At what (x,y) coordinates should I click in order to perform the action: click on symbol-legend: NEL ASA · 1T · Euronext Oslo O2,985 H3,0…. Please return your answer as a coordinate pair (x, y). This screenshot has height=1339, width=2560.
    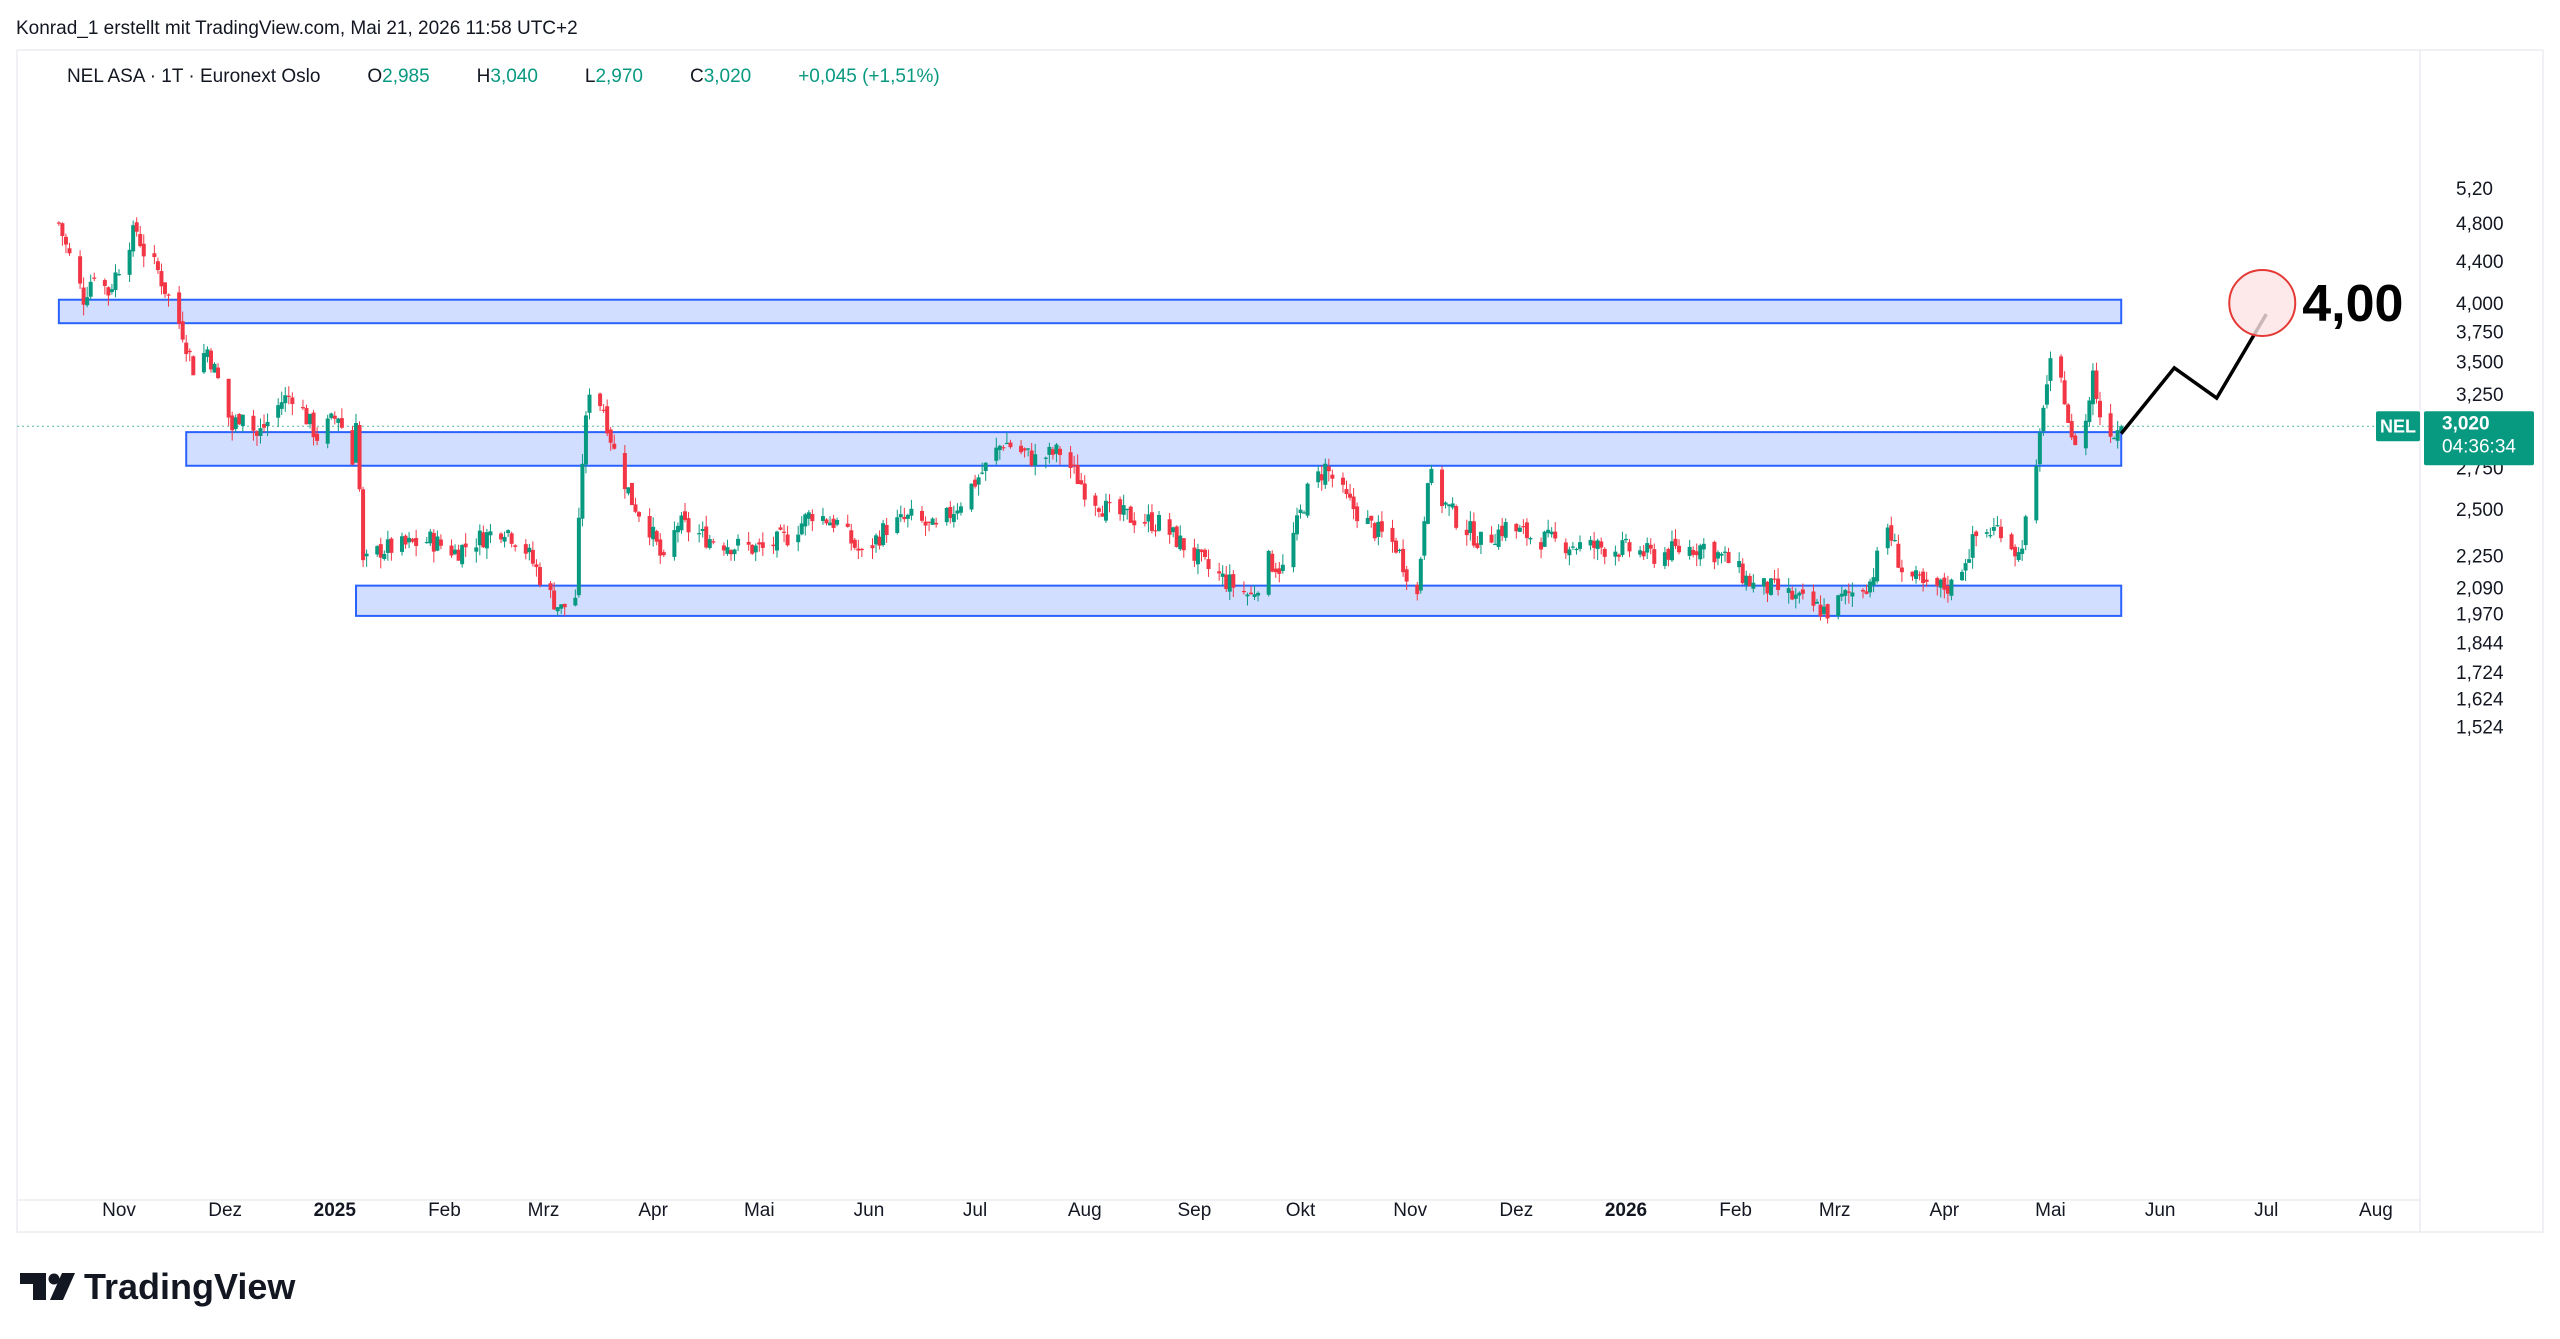
    Looking at the image, I should click on (498, 76).